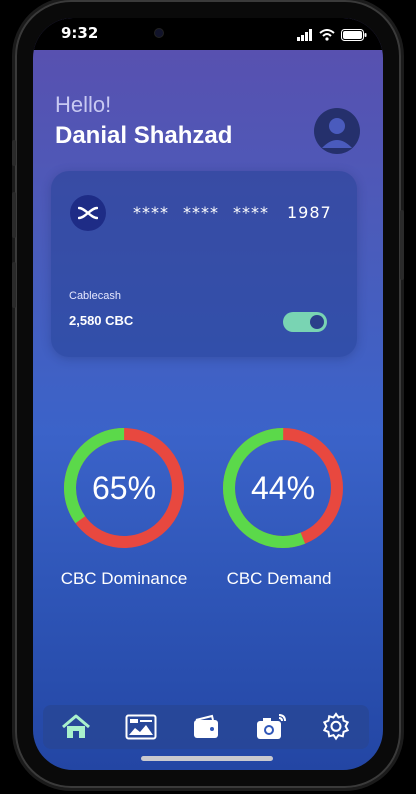 This screenshot has height=794, width=416. I want to click on card-number: **** **** **** 1987, so click(232, 212).